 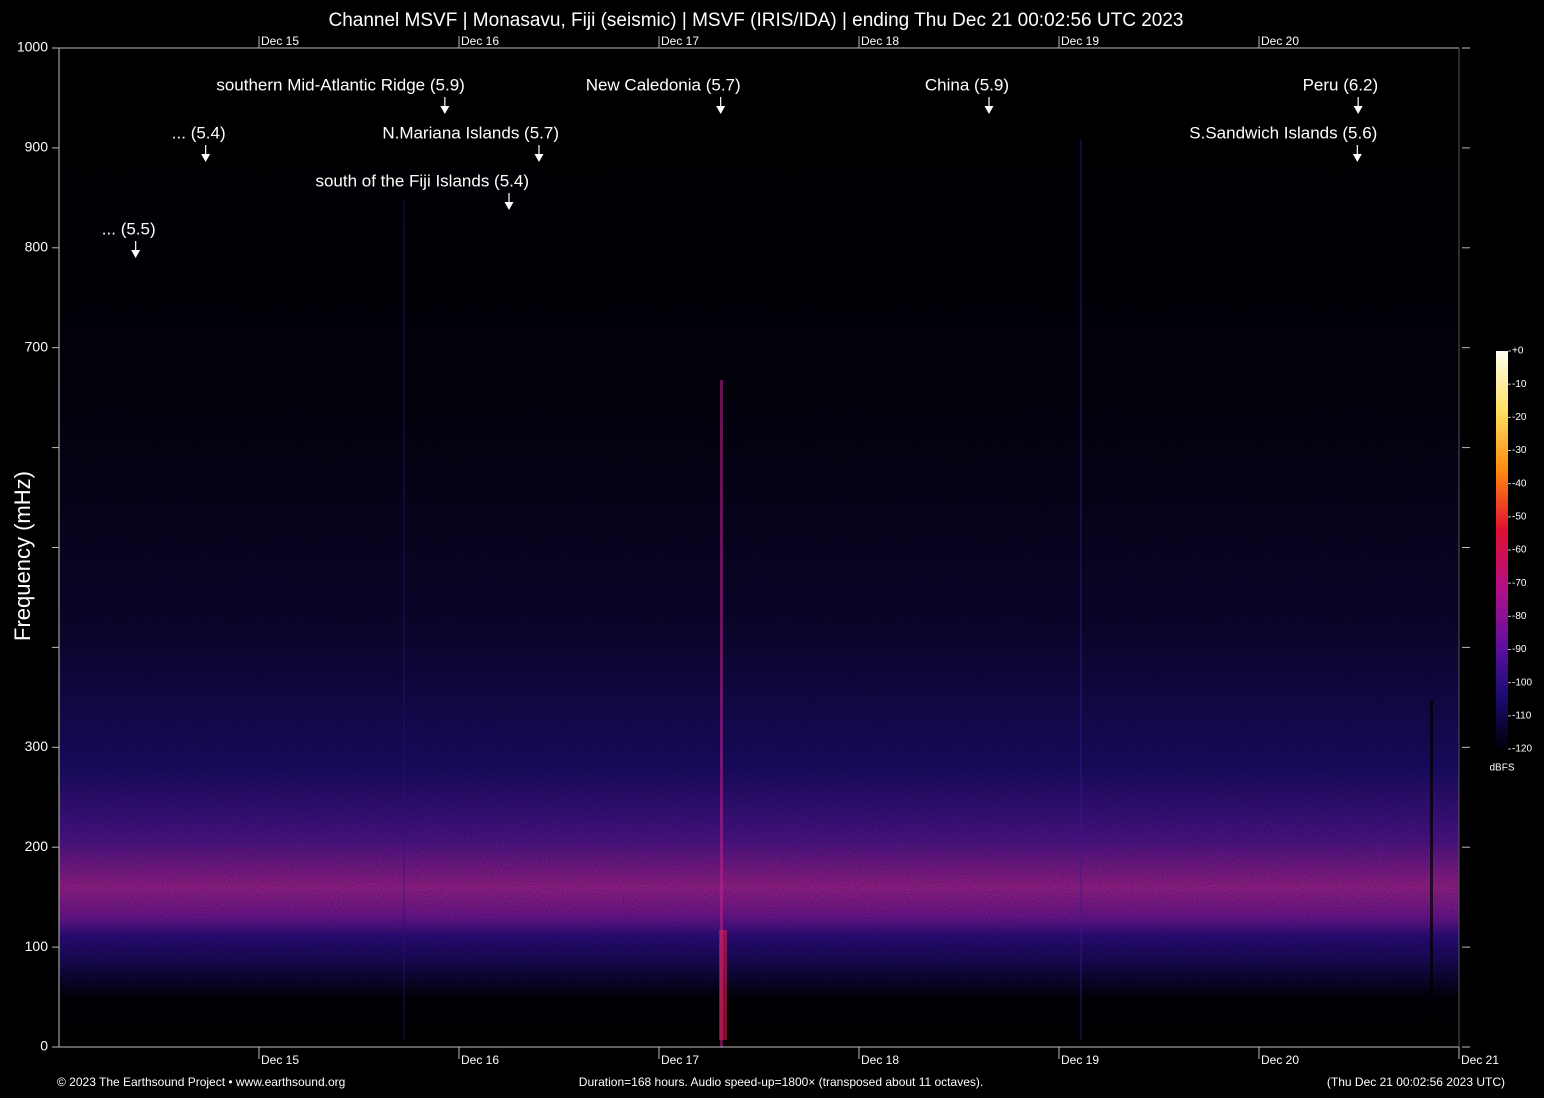 I want to click on x-tick-label: Dec 19, so click(x=1080, y=1060).